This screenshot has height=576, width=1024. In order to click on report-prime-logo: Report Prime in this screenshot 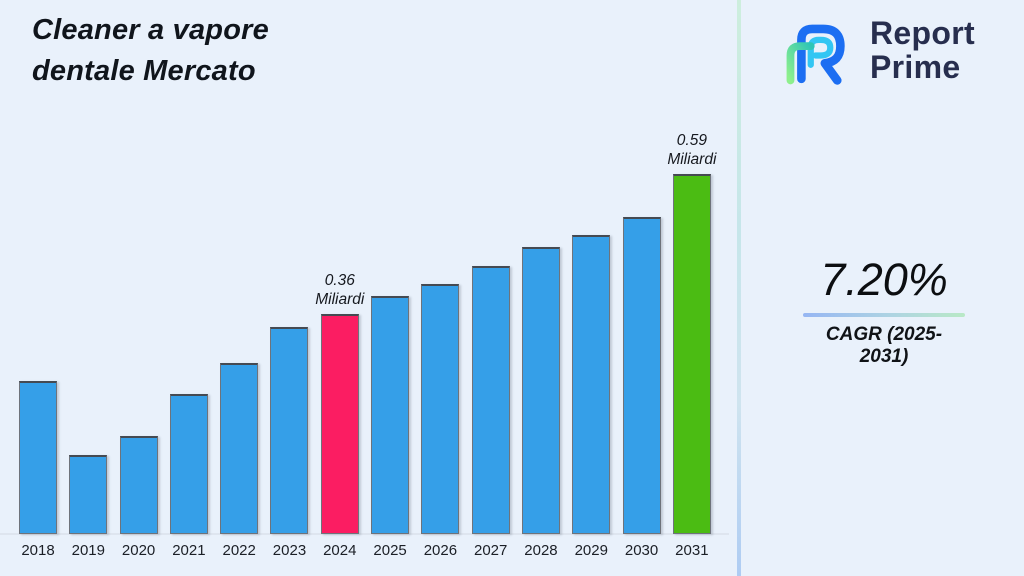, I will do `click(876, 50)`.